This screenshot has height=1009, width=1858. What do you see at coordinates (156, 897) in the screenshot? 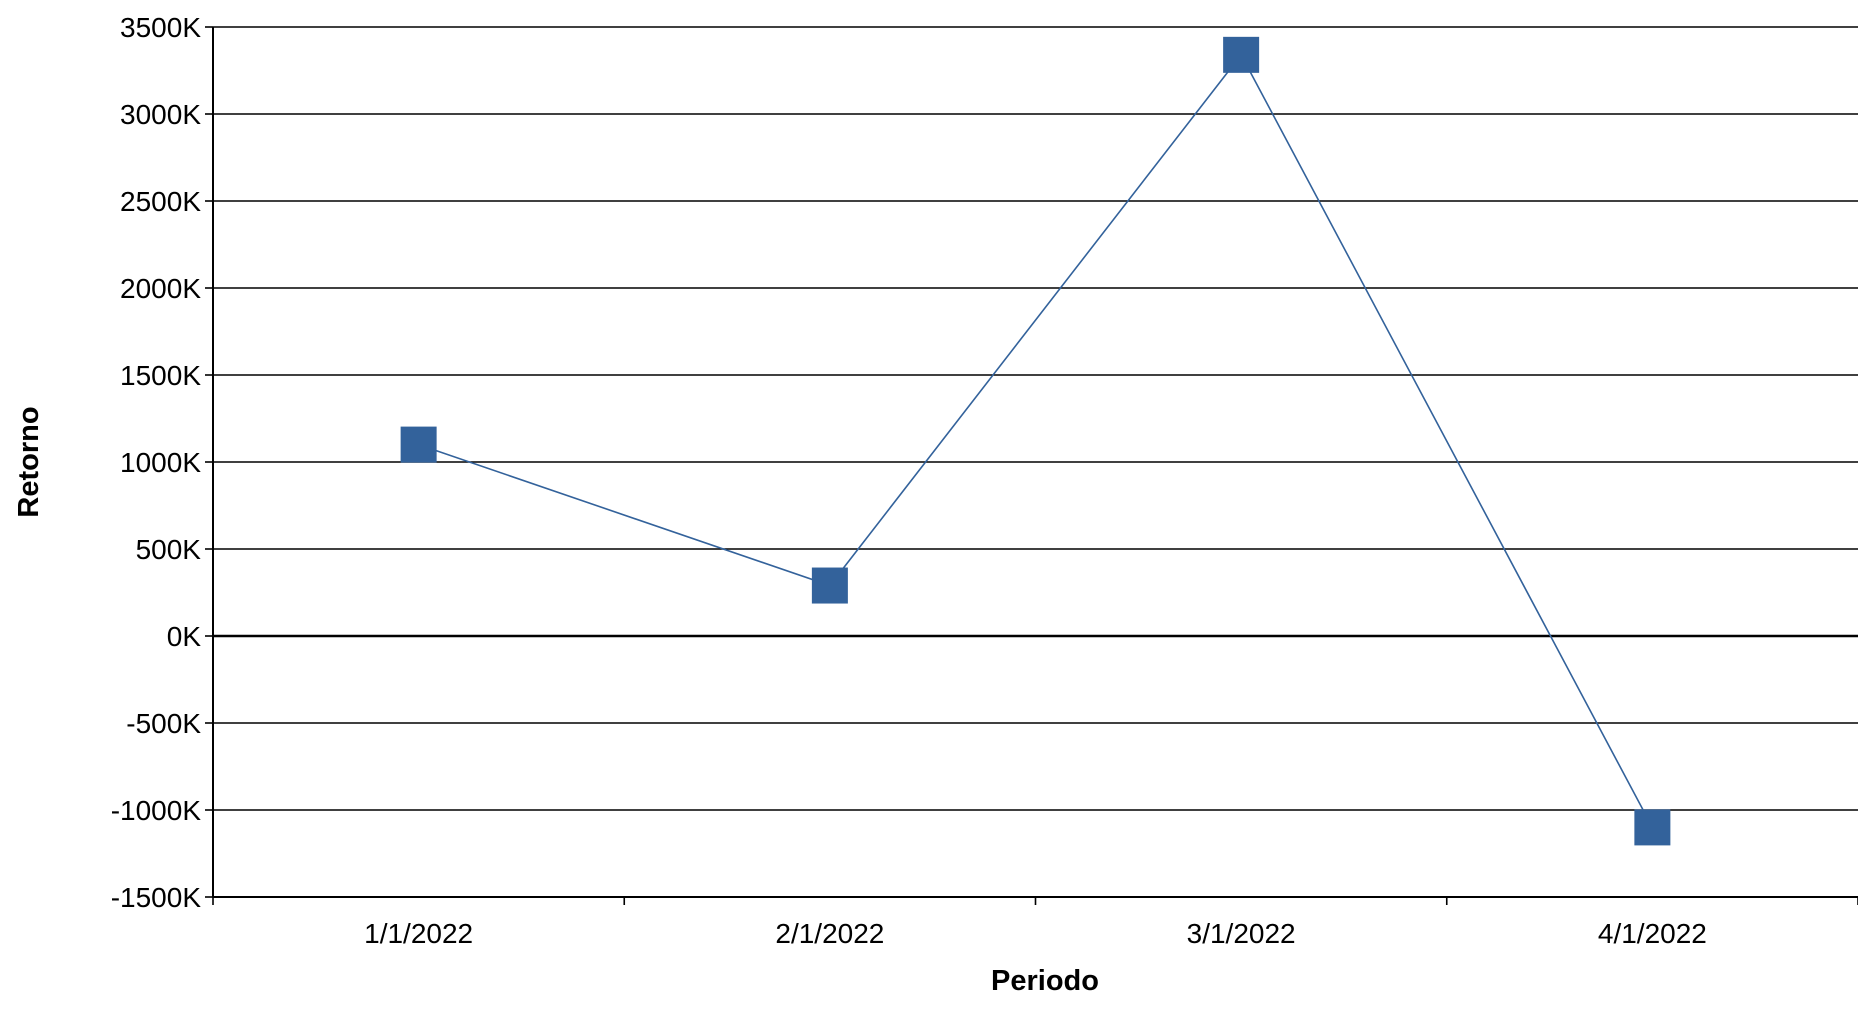
I see `y-tick-label: -1500K` at bounding box center [156, 897].